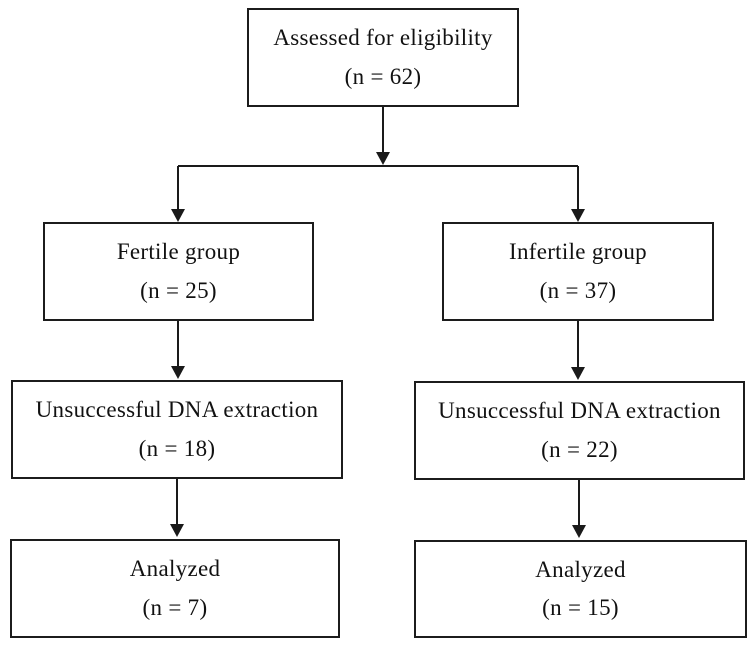  I want to click on node-infertile-group: Infertile group (n = 37), so click(578, 271).